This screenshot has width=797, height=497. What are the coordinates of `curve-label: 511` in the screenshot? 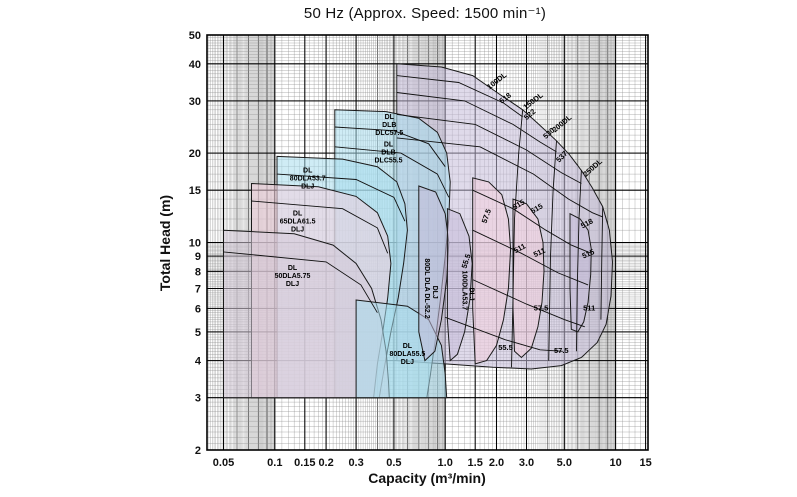 It's located at (589, 308).